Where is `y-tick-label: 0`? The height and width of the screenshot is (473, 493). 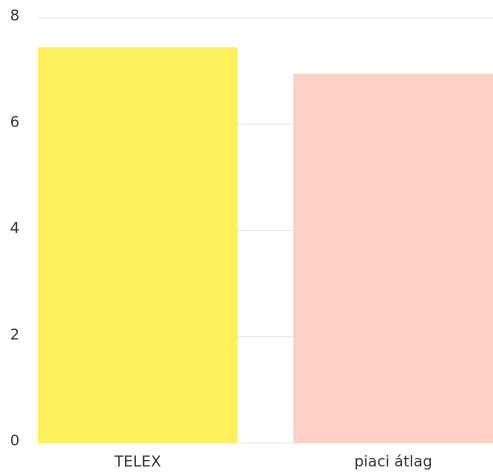
y-tick-label: 0 is located at coordinates (15, 441).